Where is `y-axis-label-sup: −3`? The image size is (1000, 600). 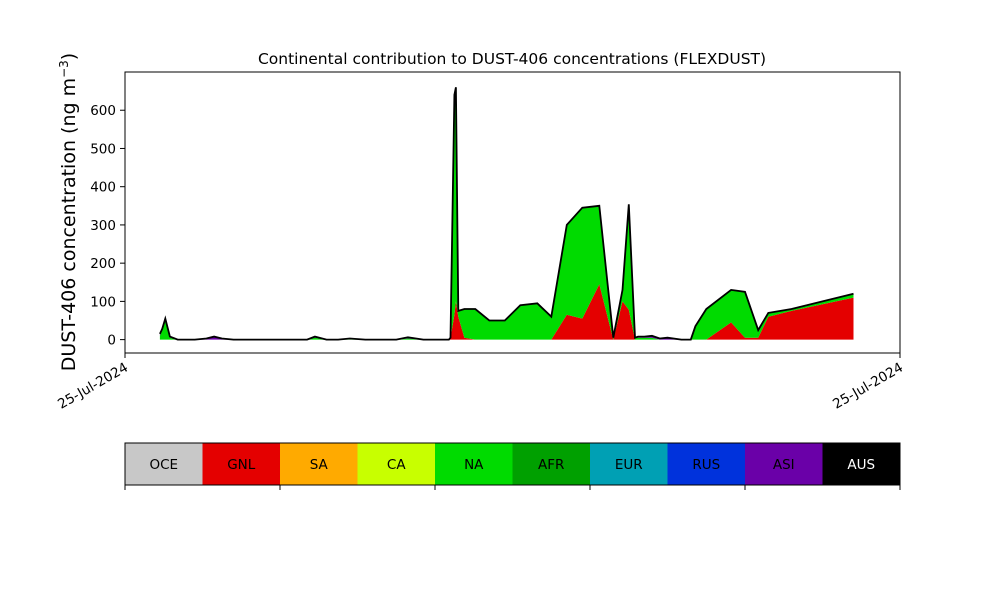
y-axis-label-sup: −3 is located at coordinates (64, 69).